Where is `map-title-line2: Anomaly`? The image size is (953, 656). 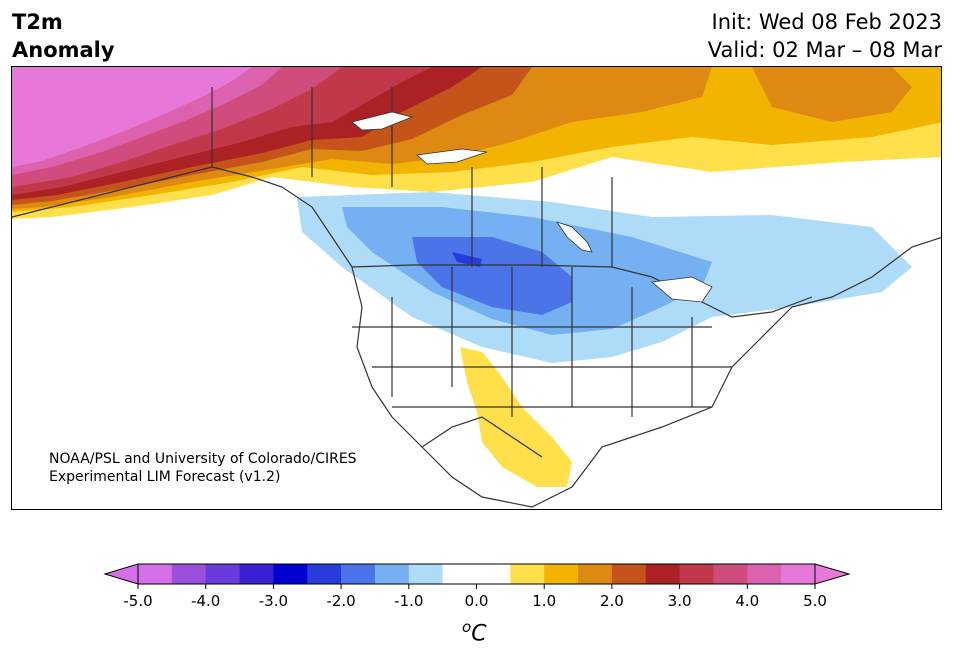
map-title-line2: Anomaly is located at coordinates (63, 50).